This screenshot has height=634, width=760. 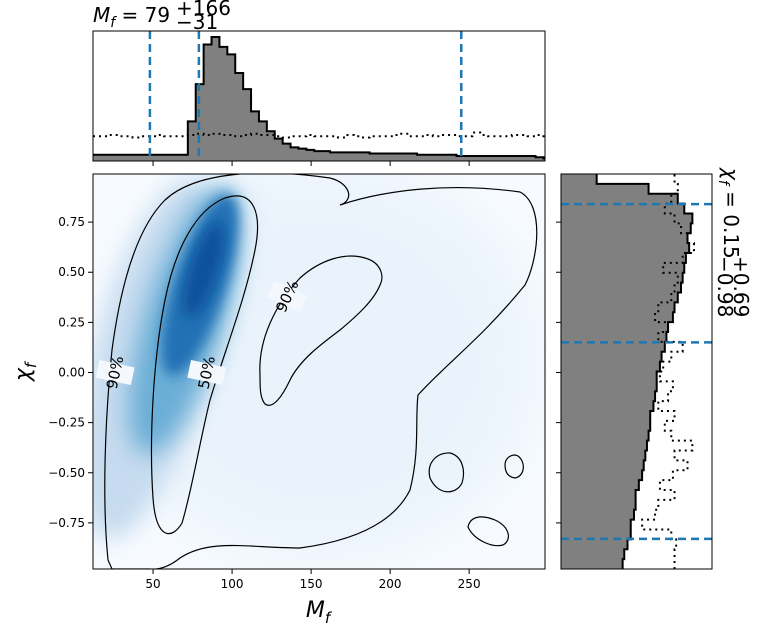 I want to click on right-marginal-panel, so click(x=634, y=371).